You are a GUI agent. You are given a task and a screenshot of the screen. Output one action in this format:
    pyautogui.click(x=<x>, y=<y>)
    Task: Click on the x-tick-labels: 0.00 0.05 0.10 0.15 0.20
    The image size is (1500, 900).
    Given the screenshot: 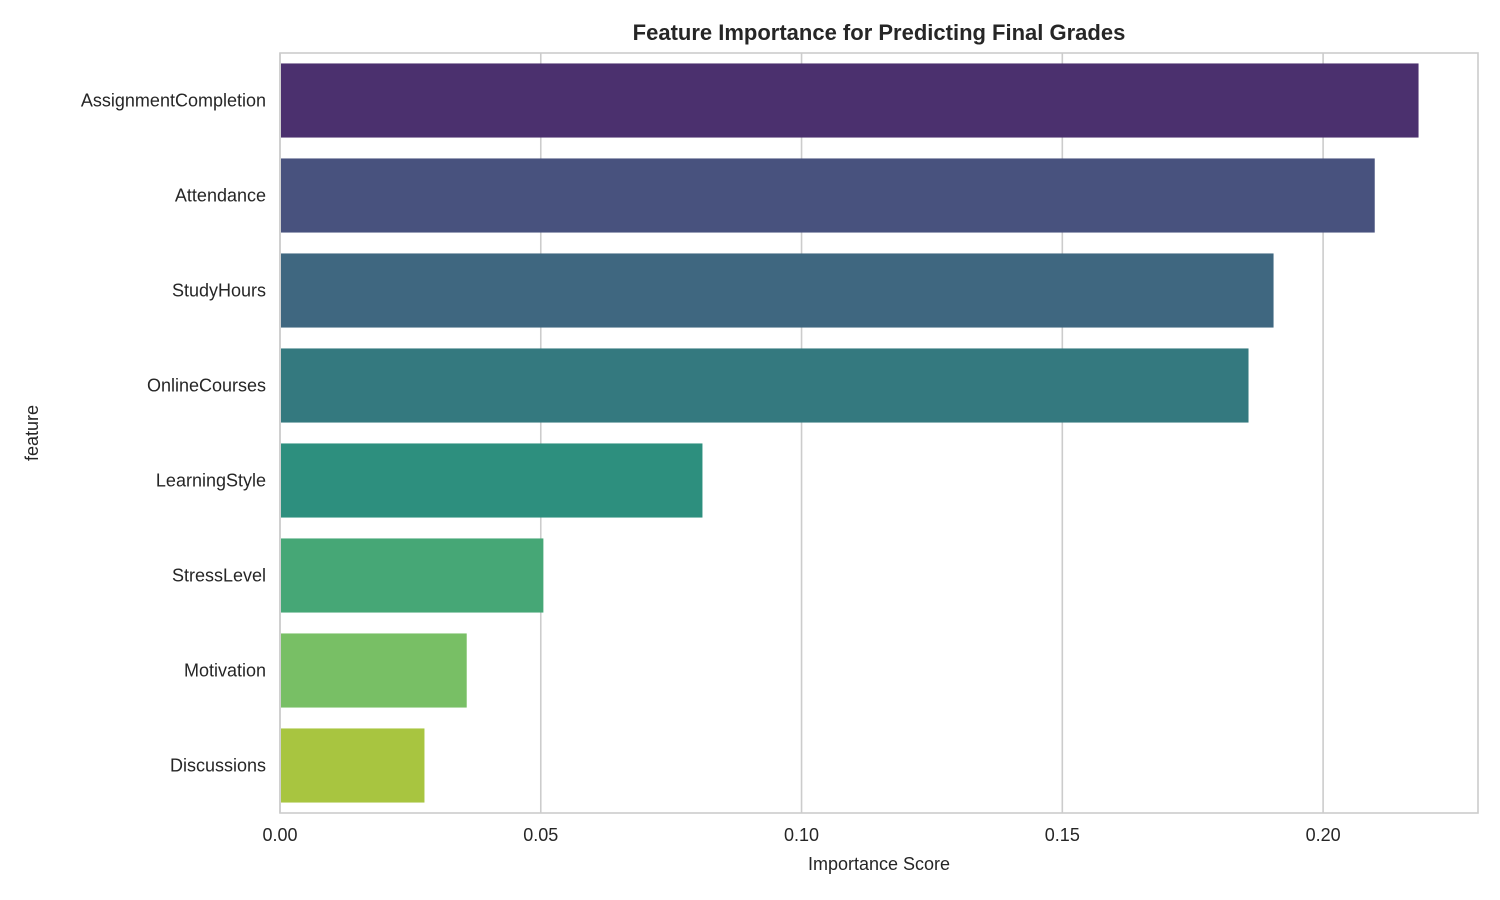 What is the action you would take?
    pyautogui.click(x=801, y=835)
    